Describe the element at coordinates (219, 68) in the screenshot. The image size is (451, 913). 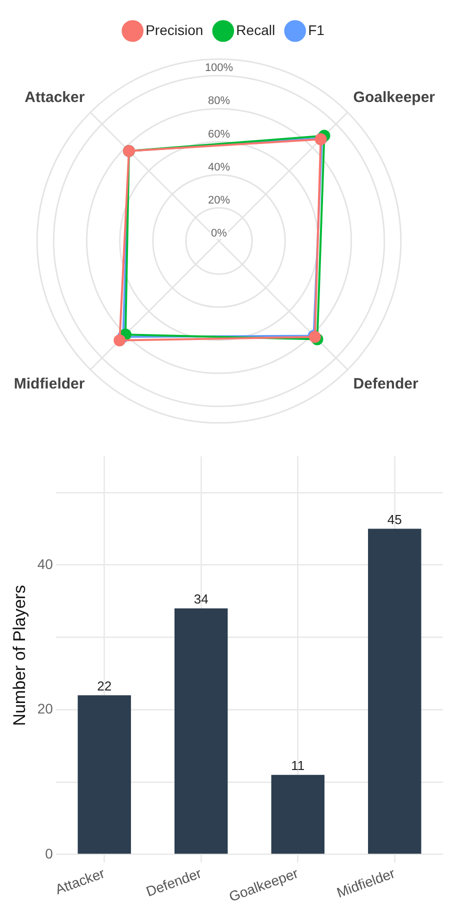
I see `y-tick-label: 100%` at that location.